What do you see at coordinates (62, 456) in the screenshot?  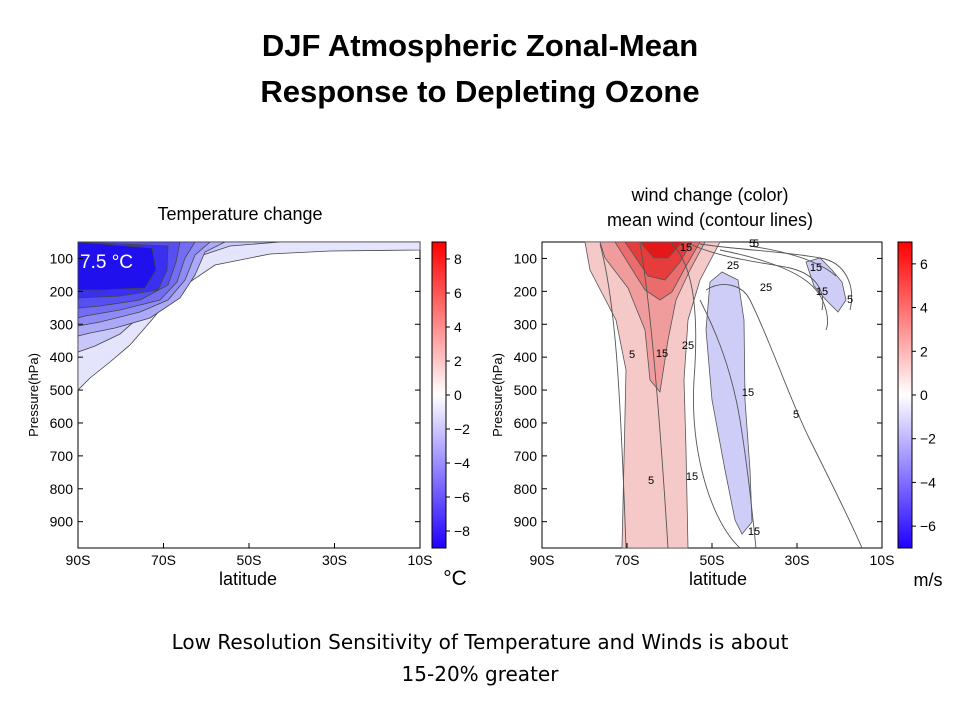 I see `temperature-ytick-label: 700` at bounding box center [62, 456].